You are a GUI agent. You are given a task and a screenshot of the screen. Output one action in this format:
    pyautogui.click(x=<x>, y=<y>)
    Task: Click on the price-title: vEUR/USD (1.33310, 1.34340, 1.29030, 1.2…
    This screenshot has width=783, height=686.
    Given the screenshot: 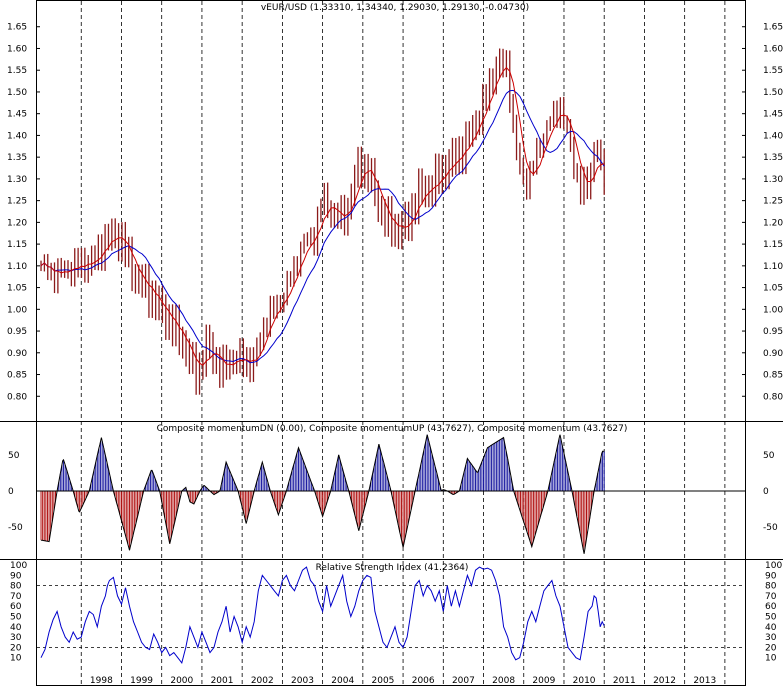 What is the action you would take?
    pyautogui.click(x=395, y=8)
    